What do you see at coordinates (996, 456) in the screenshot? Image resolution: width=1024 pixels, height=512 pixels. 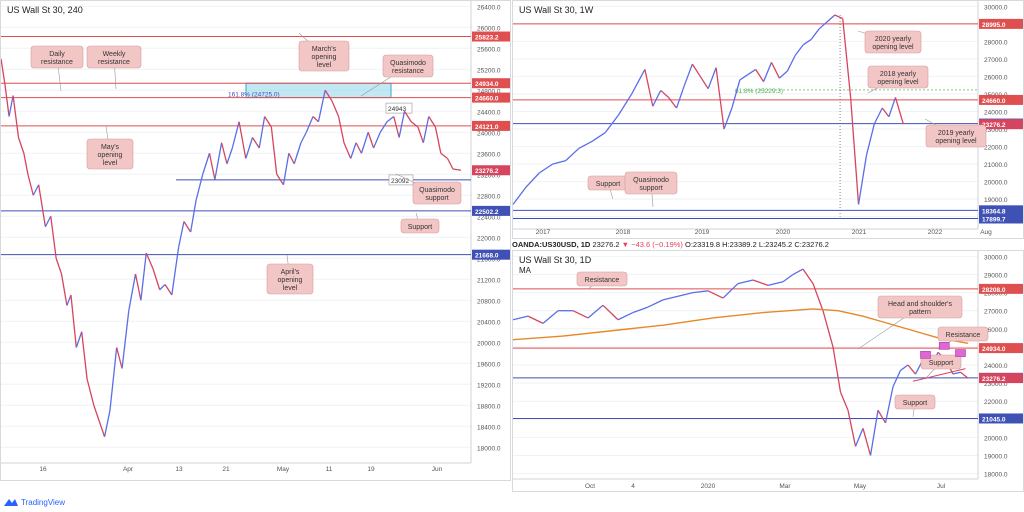 I see `y-tick-label: 19000.0` at bounding box center [996, 456].